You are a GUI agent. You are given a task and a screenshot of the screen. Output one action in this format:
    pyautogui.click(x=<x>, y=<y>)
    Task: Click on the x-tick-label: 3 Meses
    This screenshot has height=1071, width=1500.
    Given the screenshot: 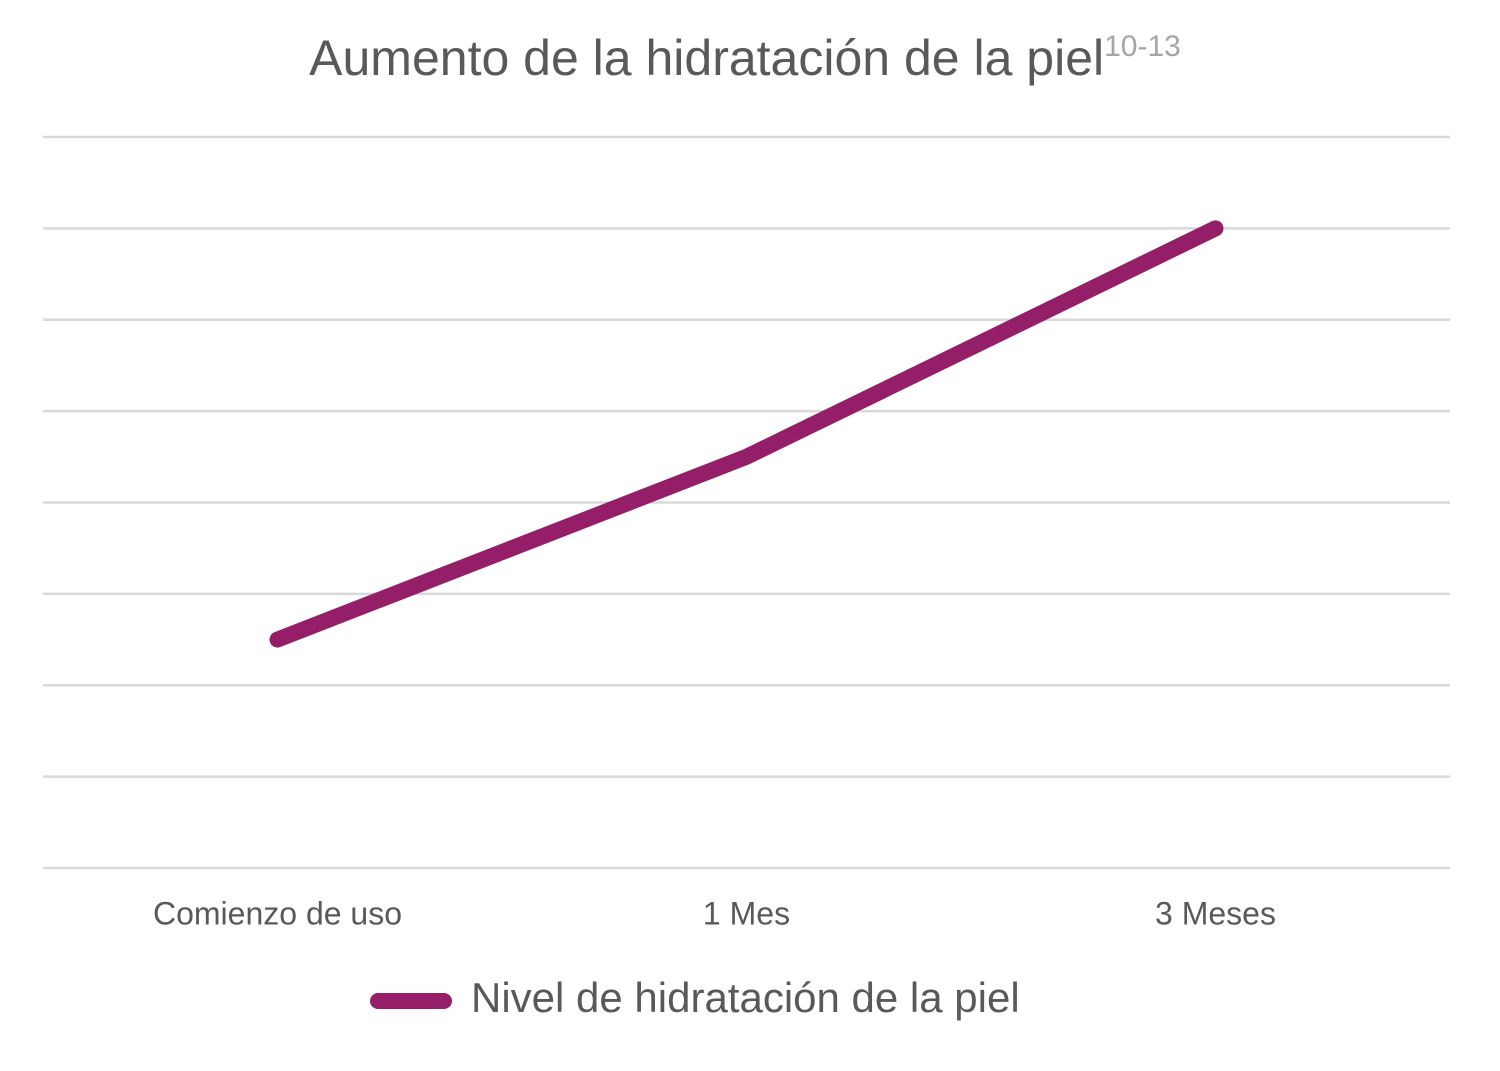 What is the action you would take?
    pyautogui.click(x=1215, y=913)
    